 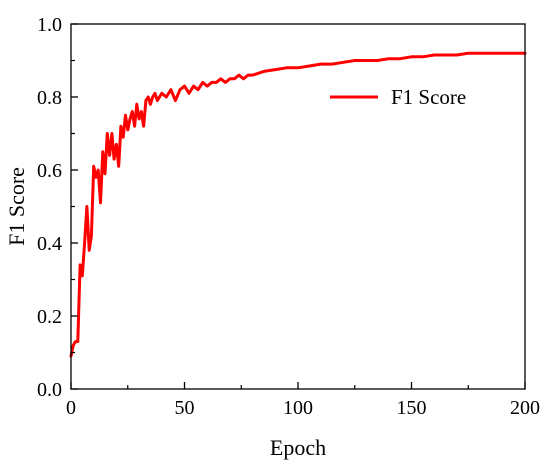 I want to click on y-tick-label: 0.4, so click(x=49, y=244).